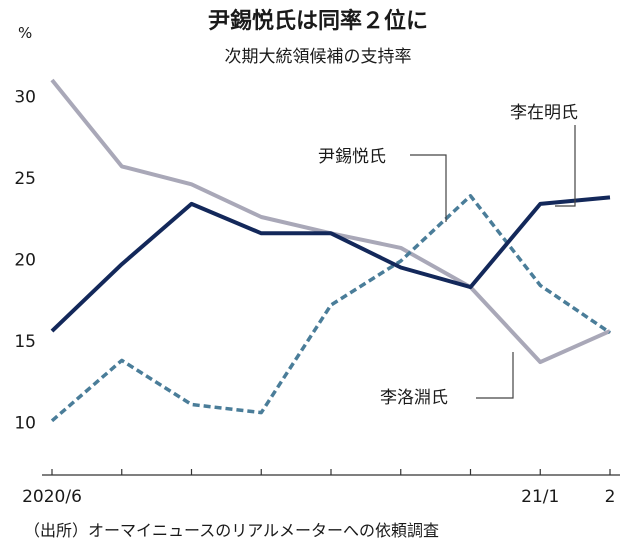  I want to click on source-note: （出所）オーマイニュースのリアルメーターへの依頼調査, so click(231, 530).